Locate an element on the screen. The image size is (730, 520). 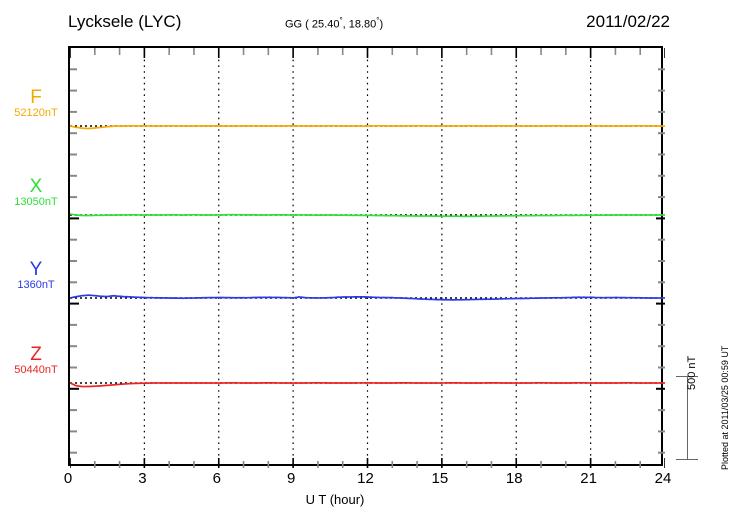
component-baseline-Z: 50440nT is located at coordinates (36, 369).